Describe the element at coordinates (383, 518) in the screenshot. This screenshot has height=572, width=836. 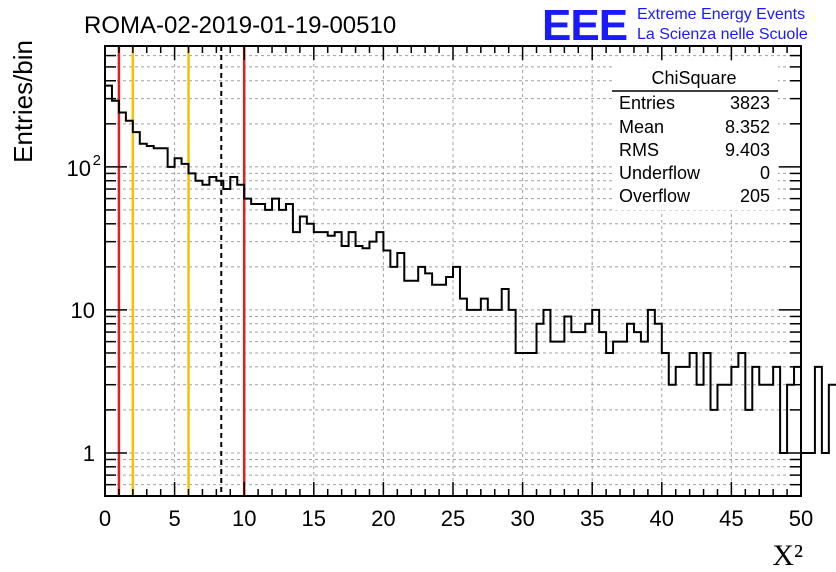
I see `x-tick-label: 20` at that location.